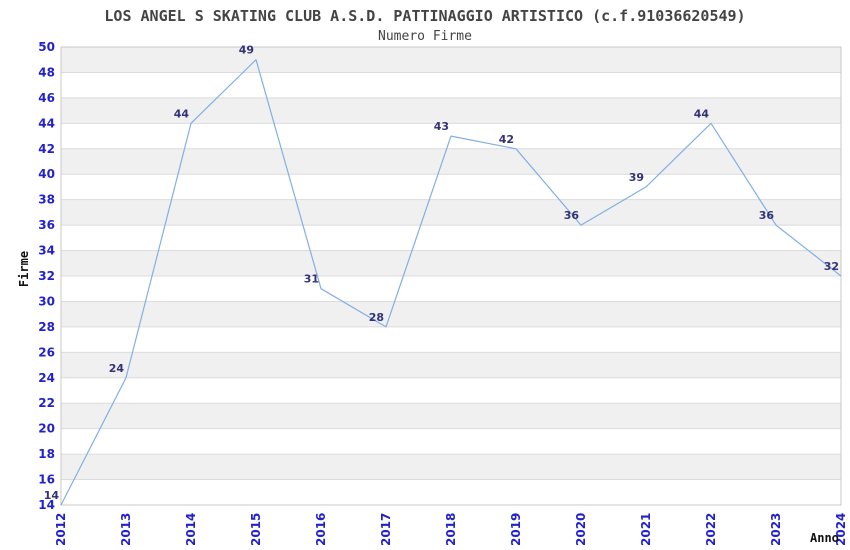 The height and width of the screenshot is (550, 850). I want to click on y-tick-label: 48, so click(46, 72).